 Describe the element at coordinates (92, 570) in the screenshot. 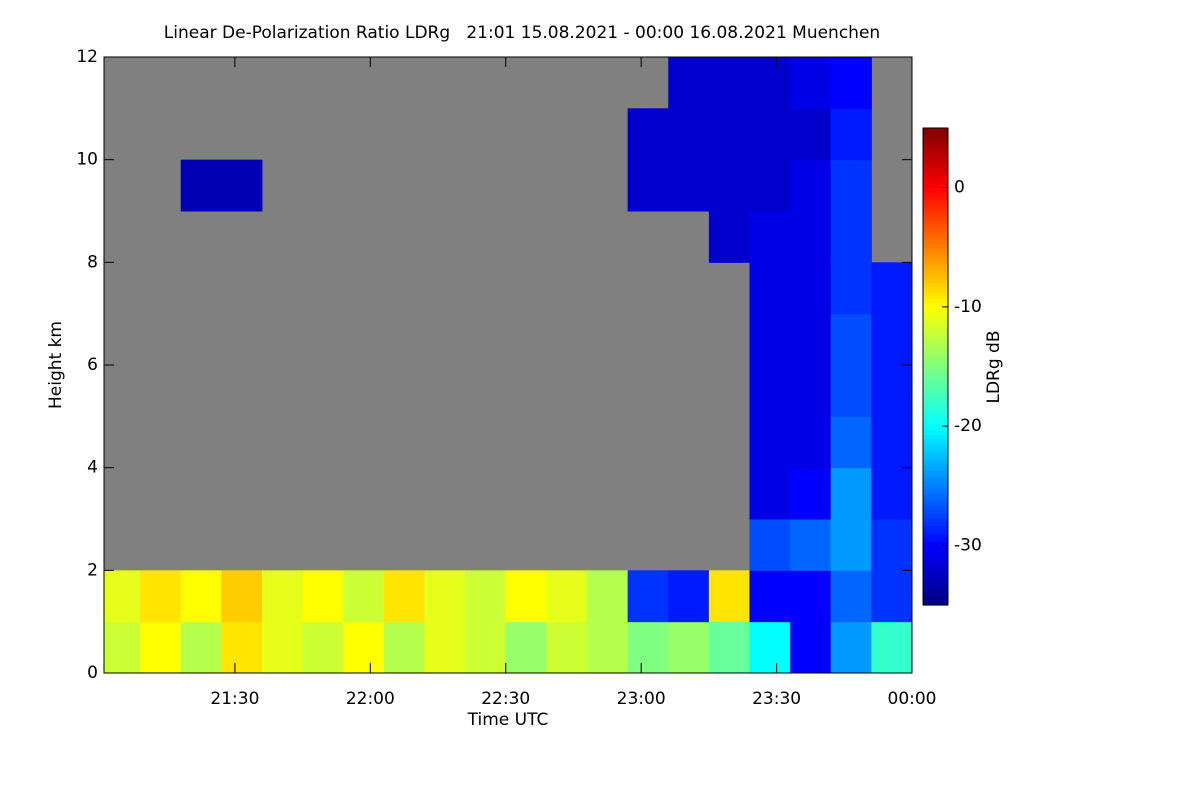

I see `y-tick-label: 2` at that location.